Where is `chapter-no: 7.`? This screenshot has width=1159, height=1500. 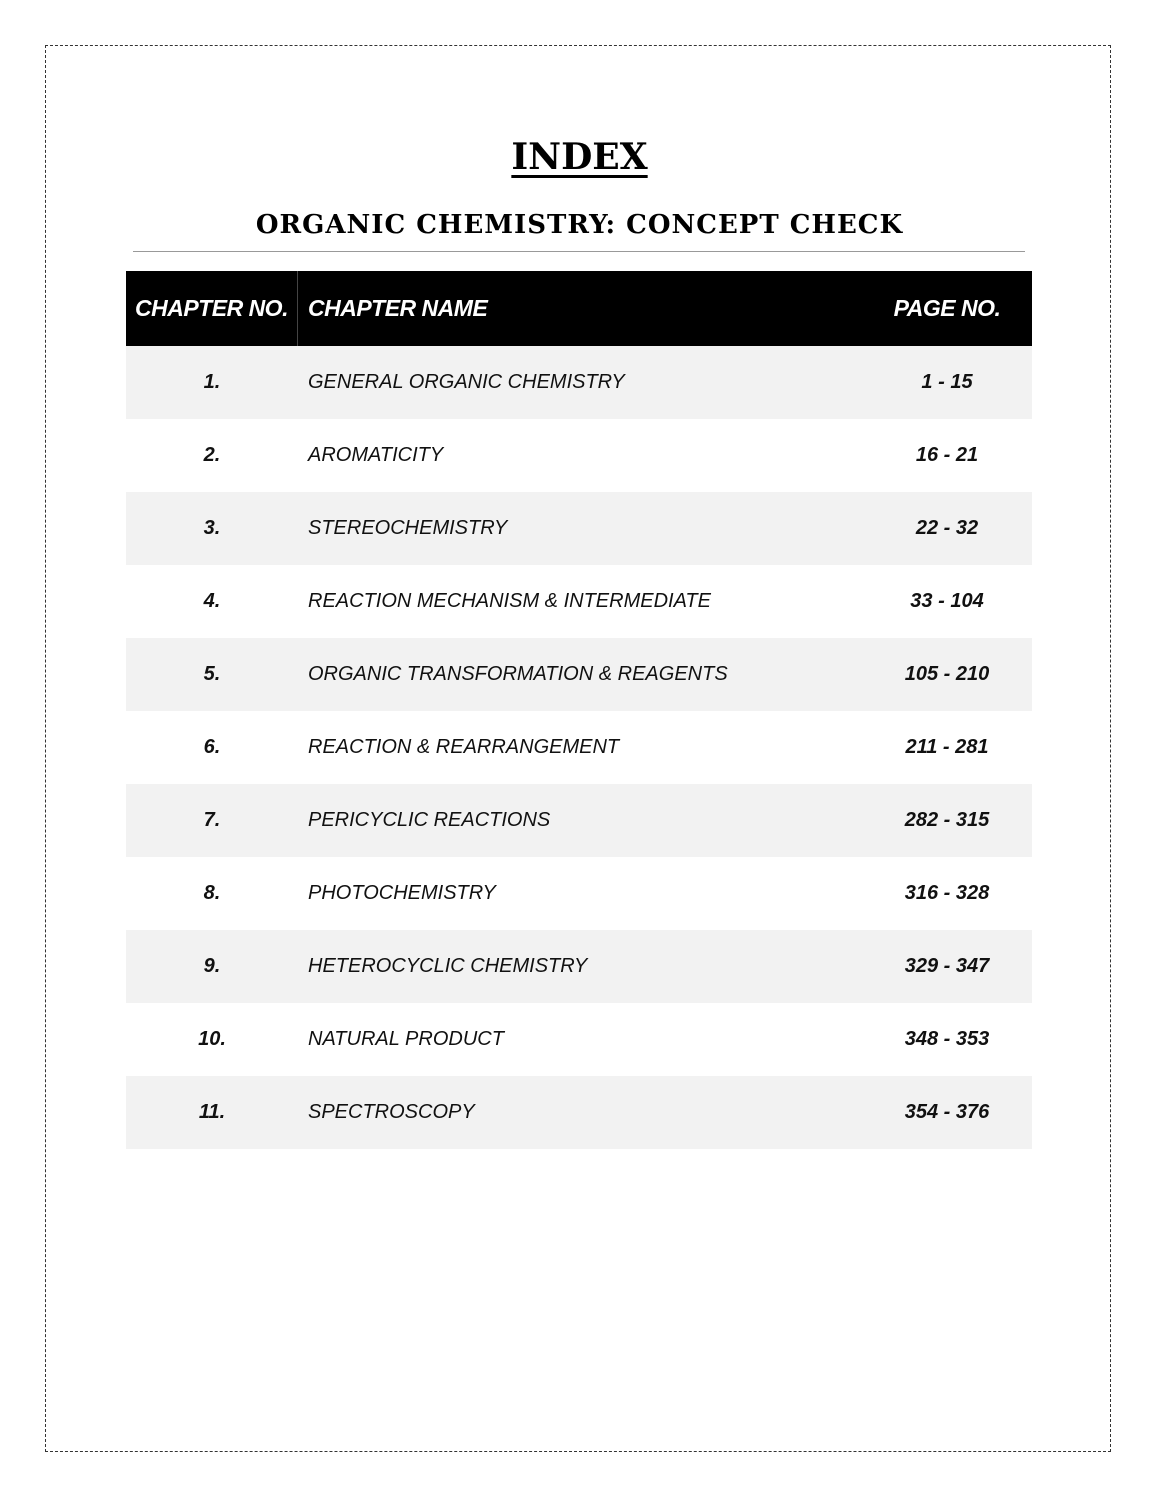 chapter-no: 7. is located at coordinates (212, 820).